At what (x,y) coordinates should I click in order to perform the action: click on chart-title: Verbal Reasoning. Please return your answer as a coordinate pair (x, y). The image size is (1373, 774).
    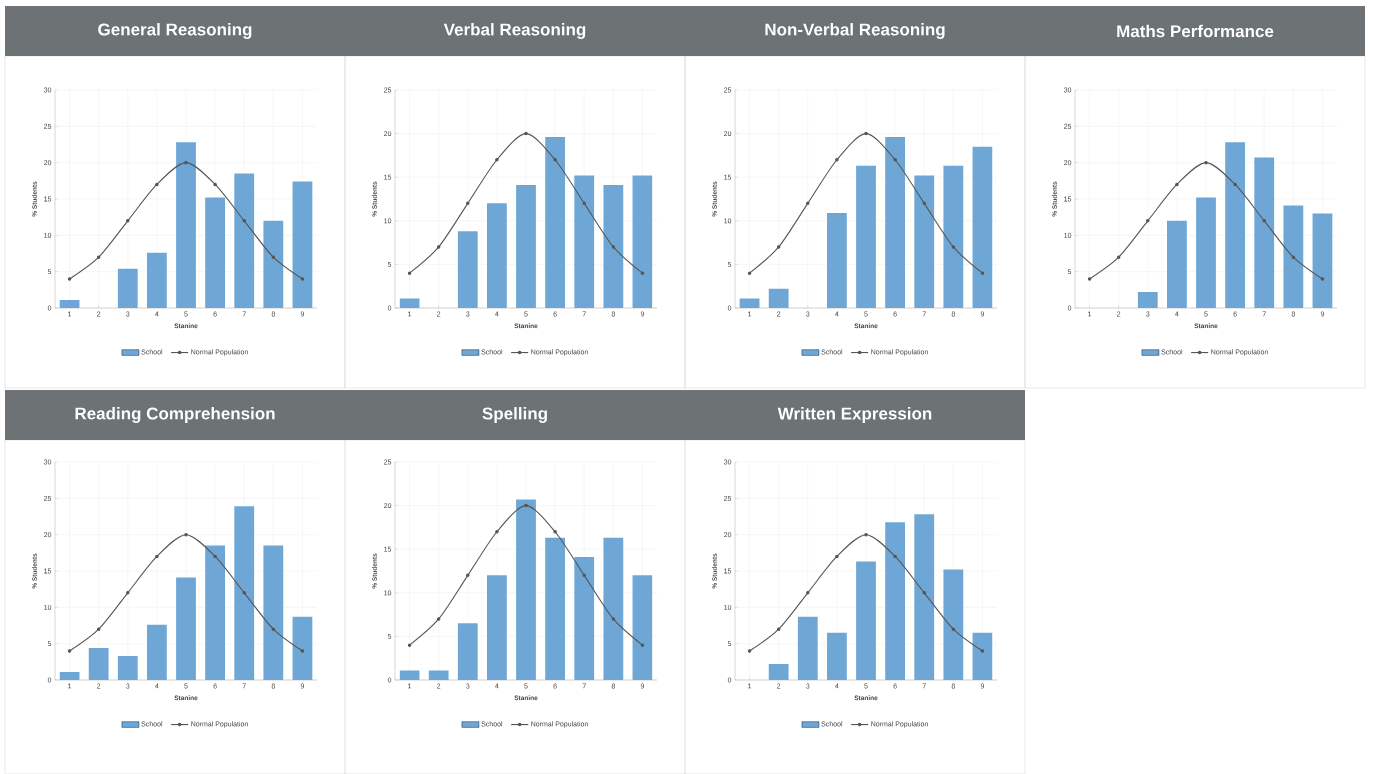
    Looking at the image, I should click on (514, 31).